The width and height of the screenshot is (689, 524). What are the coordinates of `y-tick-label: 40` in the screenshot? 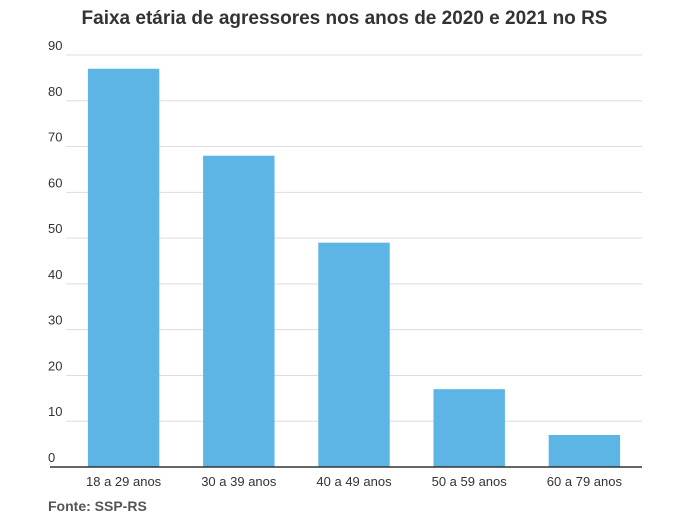 It's located at (55, 274).